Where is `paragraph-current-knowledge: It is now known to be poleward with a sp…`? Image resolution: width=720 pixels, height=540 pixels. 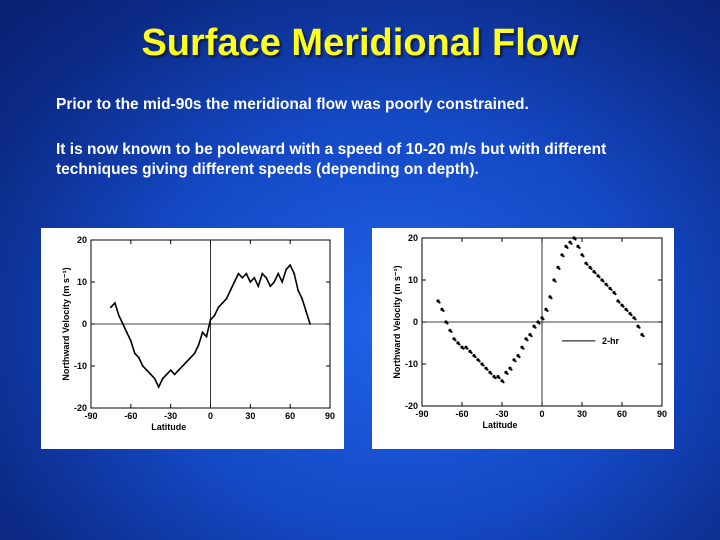
paragraph-current-knowledge: It is now known to be poleward with a sp… is located at coordinates (331, 159).